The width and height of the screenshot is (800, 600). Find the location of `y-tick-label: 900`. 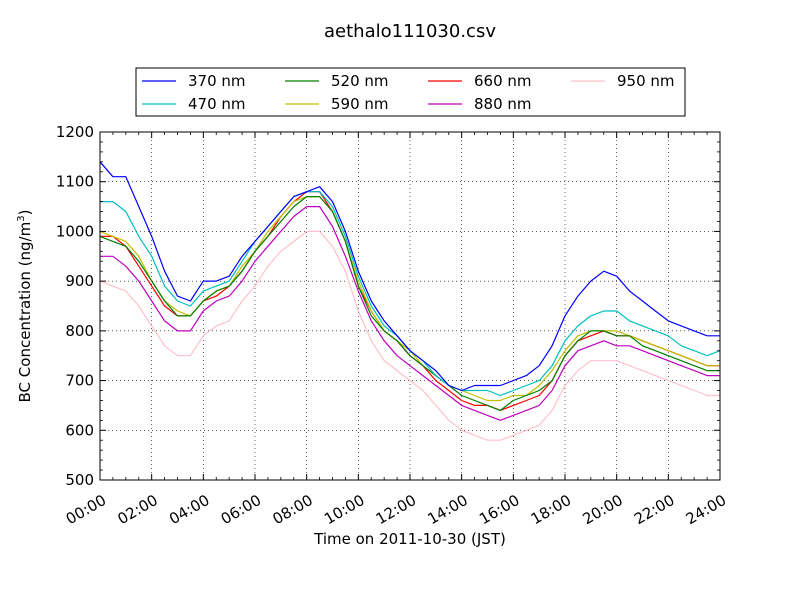

y-tick-label: 900 is located at coordinates (79, 281).